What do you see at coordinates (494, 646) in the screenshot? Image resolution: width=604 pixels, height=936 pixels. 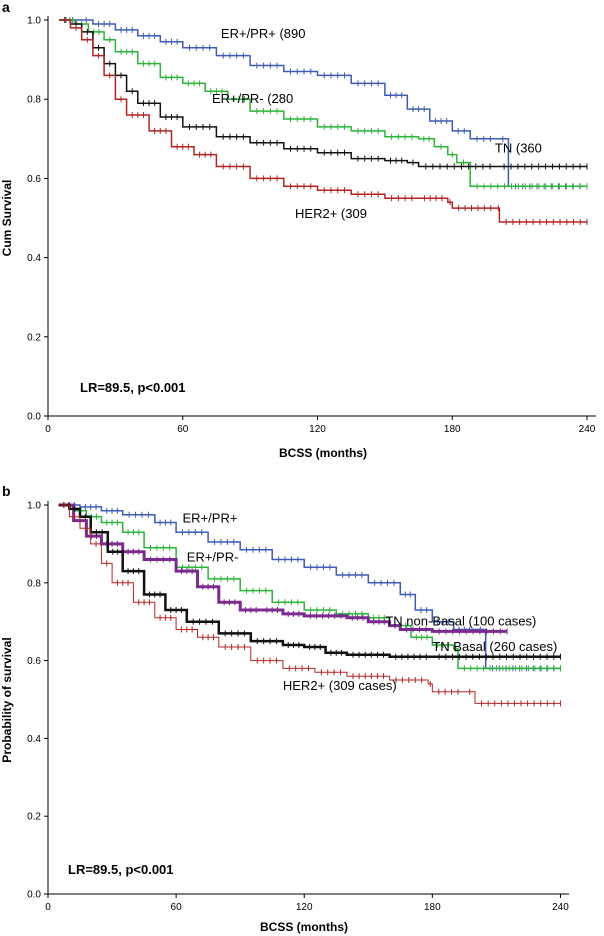 I see `series-label-b-3: TN Basal (260 cases)` at bounding box center [494, 646].